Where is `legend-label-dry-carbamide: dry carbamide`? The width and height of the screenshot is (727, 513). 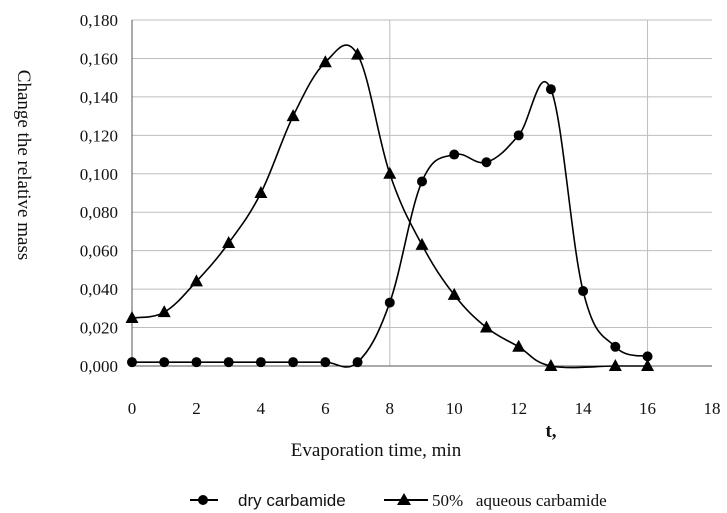 legend-label-dry-carbamide: dry carbamide is located at coordinates (292, 500).